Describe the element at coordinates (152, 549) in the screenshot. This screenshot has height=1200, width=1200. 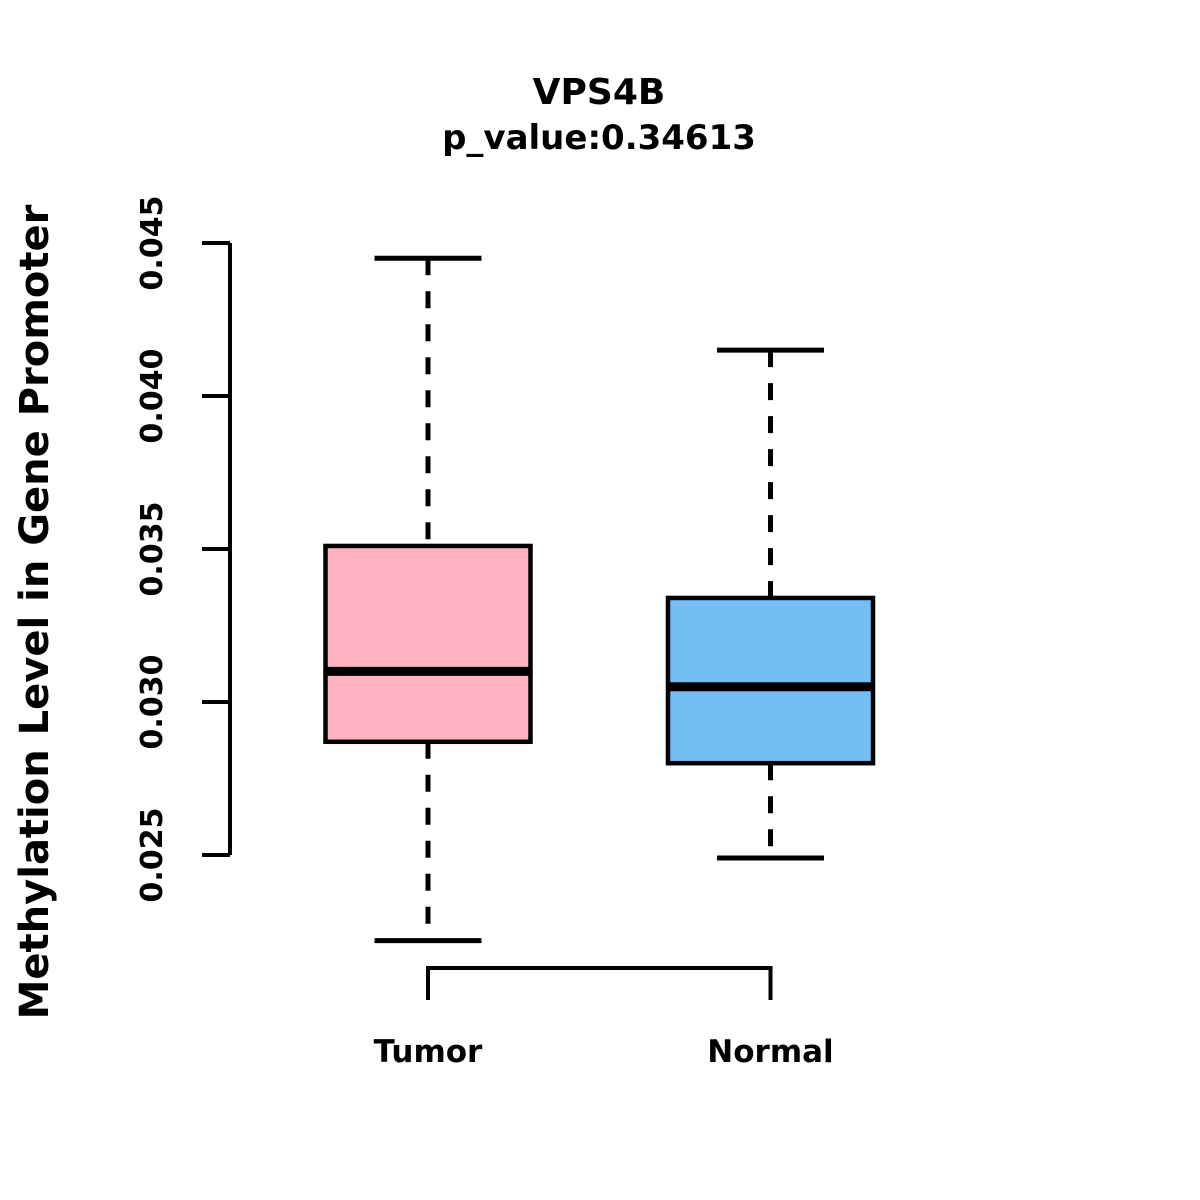
I see `y-axis-tick-label: 0.035` at that location.